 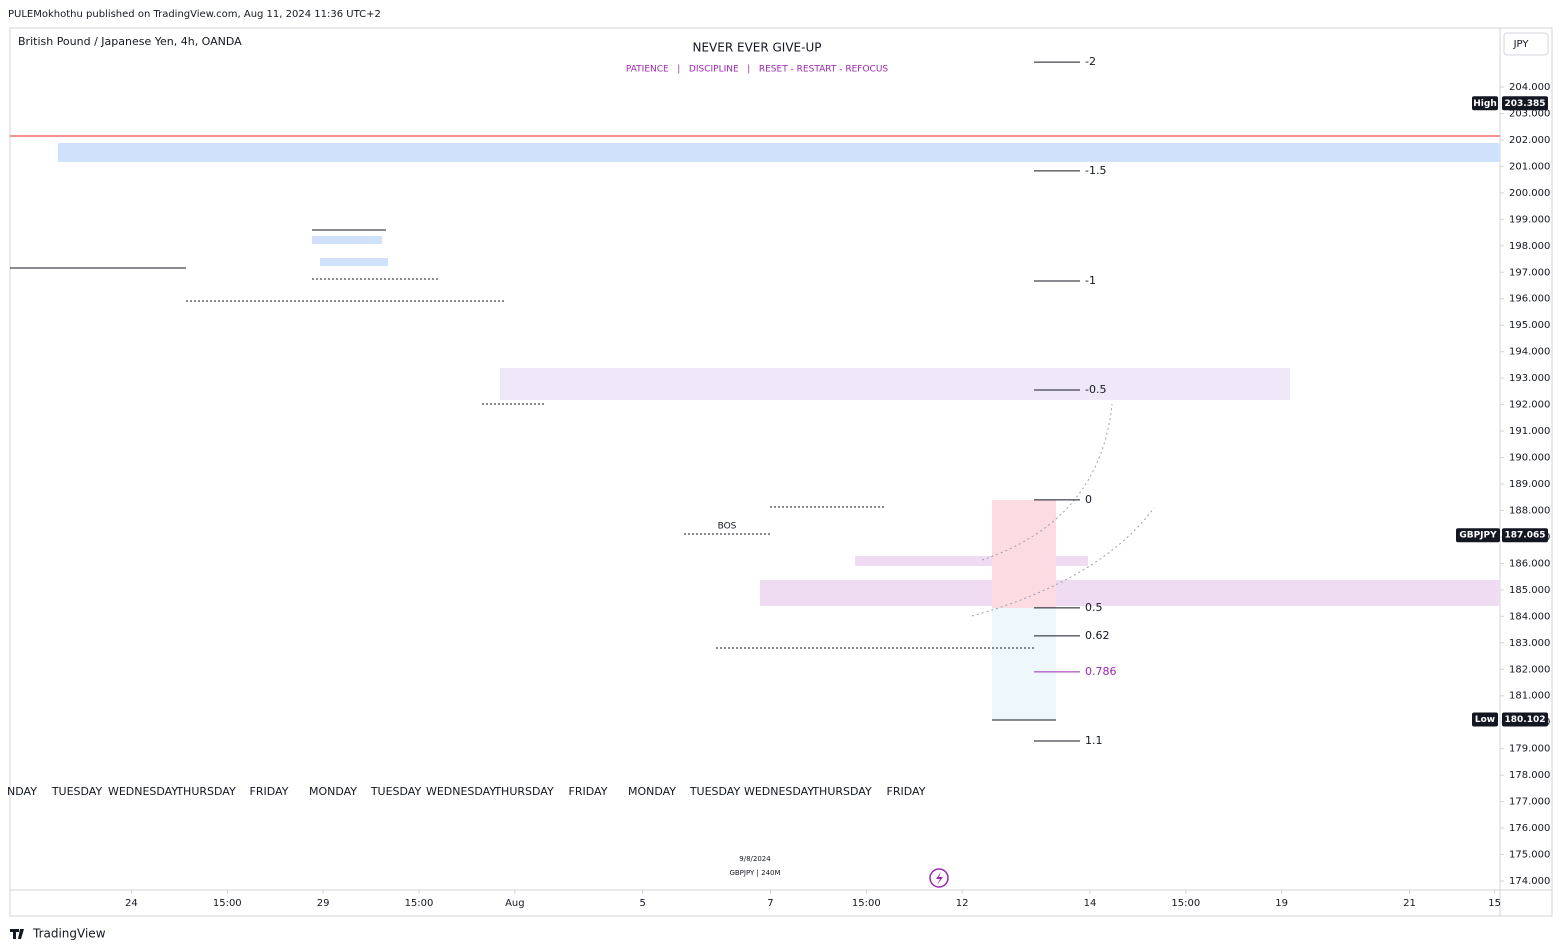 I want to click on price-tag-name: GBPJPY, so click(x=1478, y=536).